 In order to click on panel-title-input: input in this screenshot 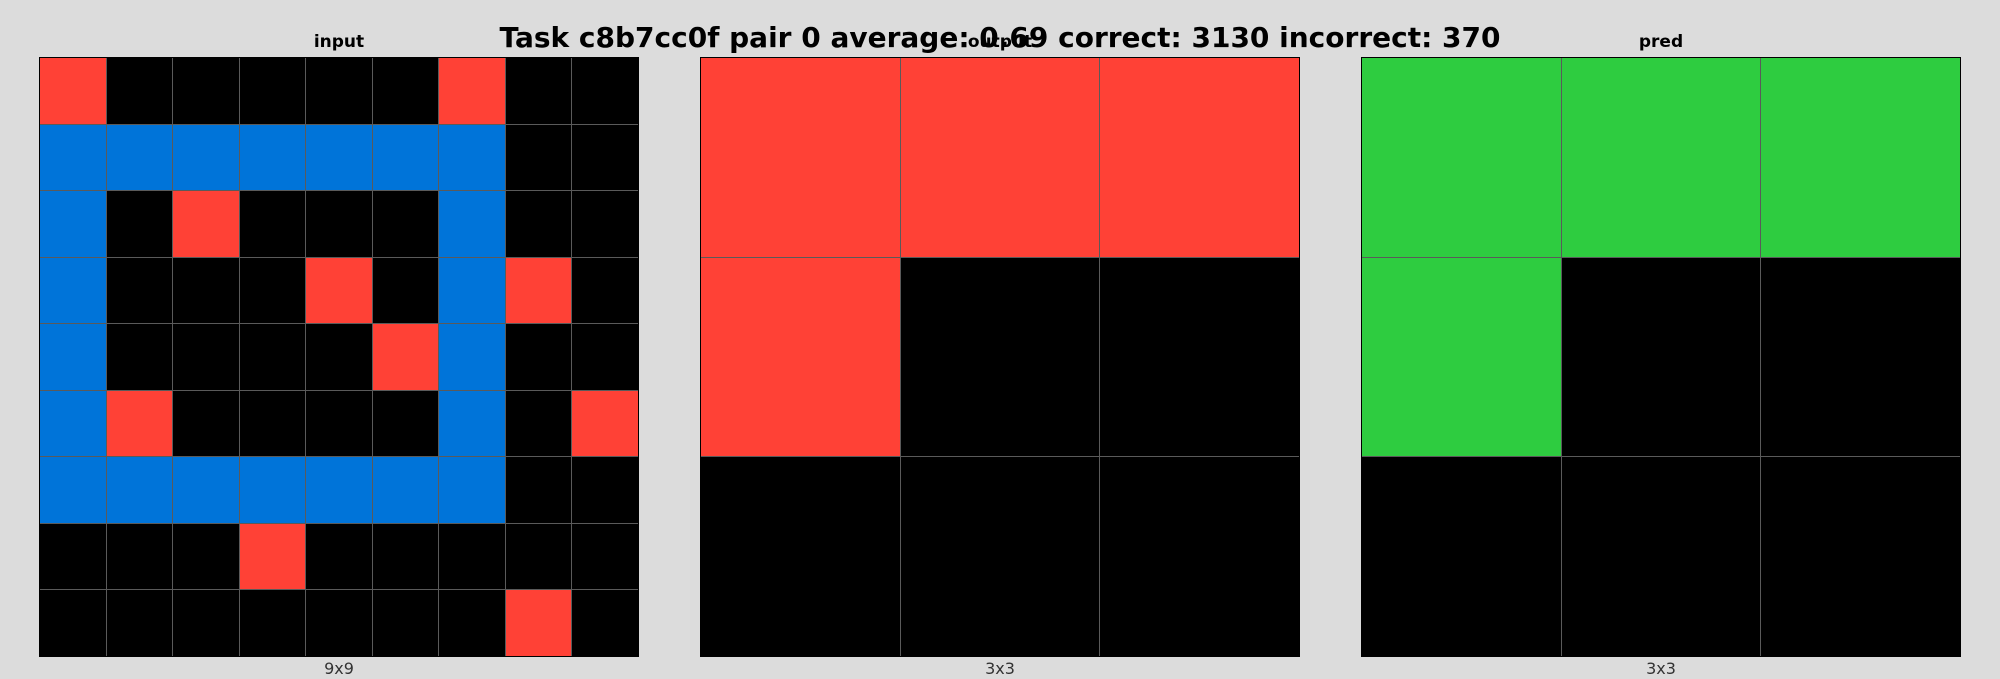, I will do `click(339, 42)`.